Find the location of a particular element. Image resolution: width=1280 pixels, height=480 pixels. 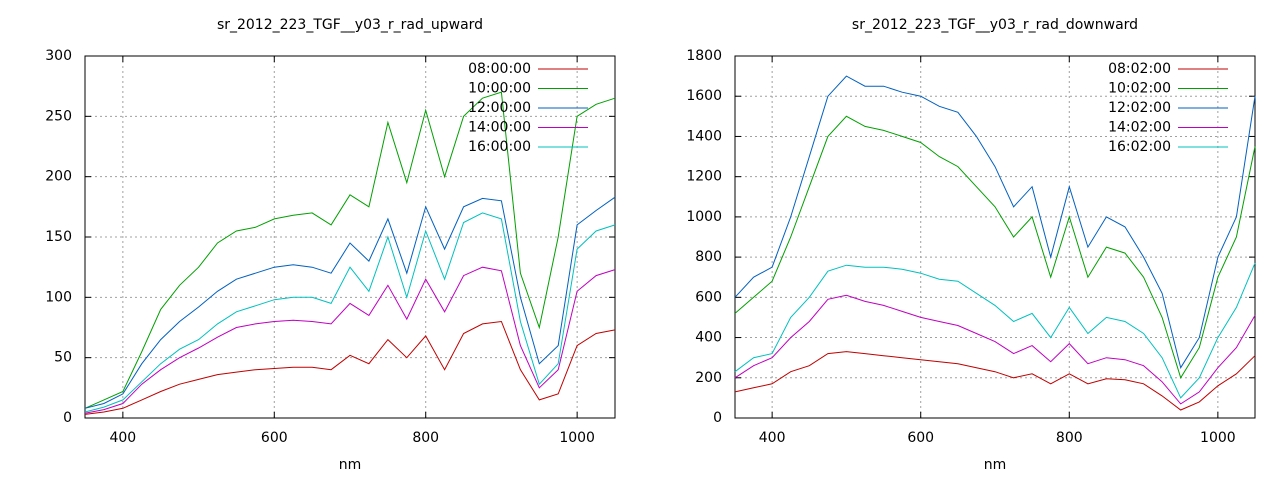

legend-label: 12:00:00 is located at coordinates (499, 108).